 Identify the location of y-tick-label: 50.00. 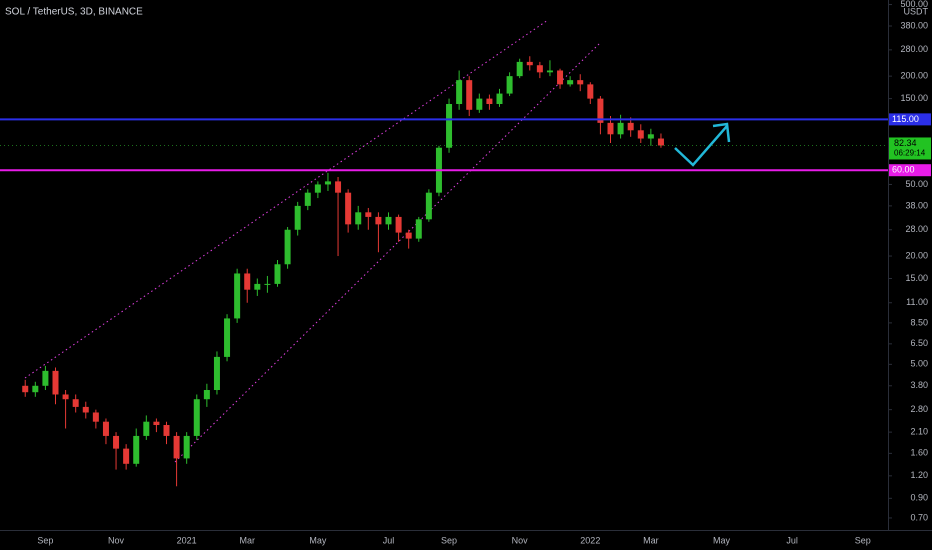
(916, 184).